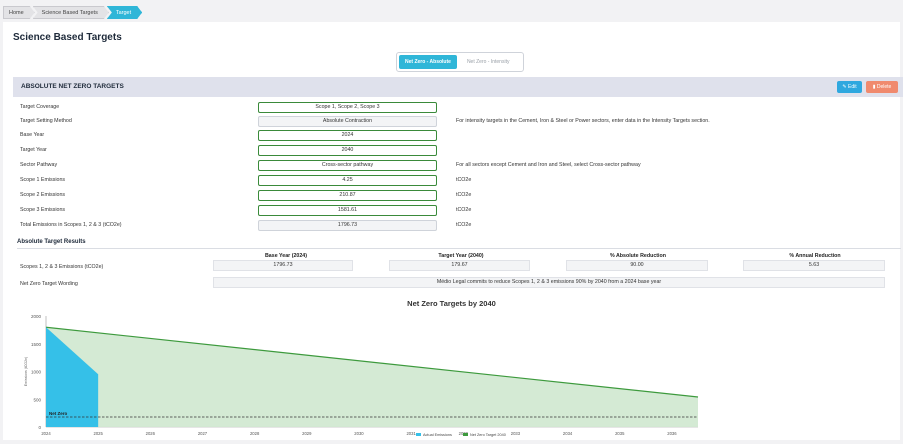  What do you see at coordinates (464, 210) in the screenshot?
I see `scope3-unit: tCO2e` at bounding box center [464, 210].